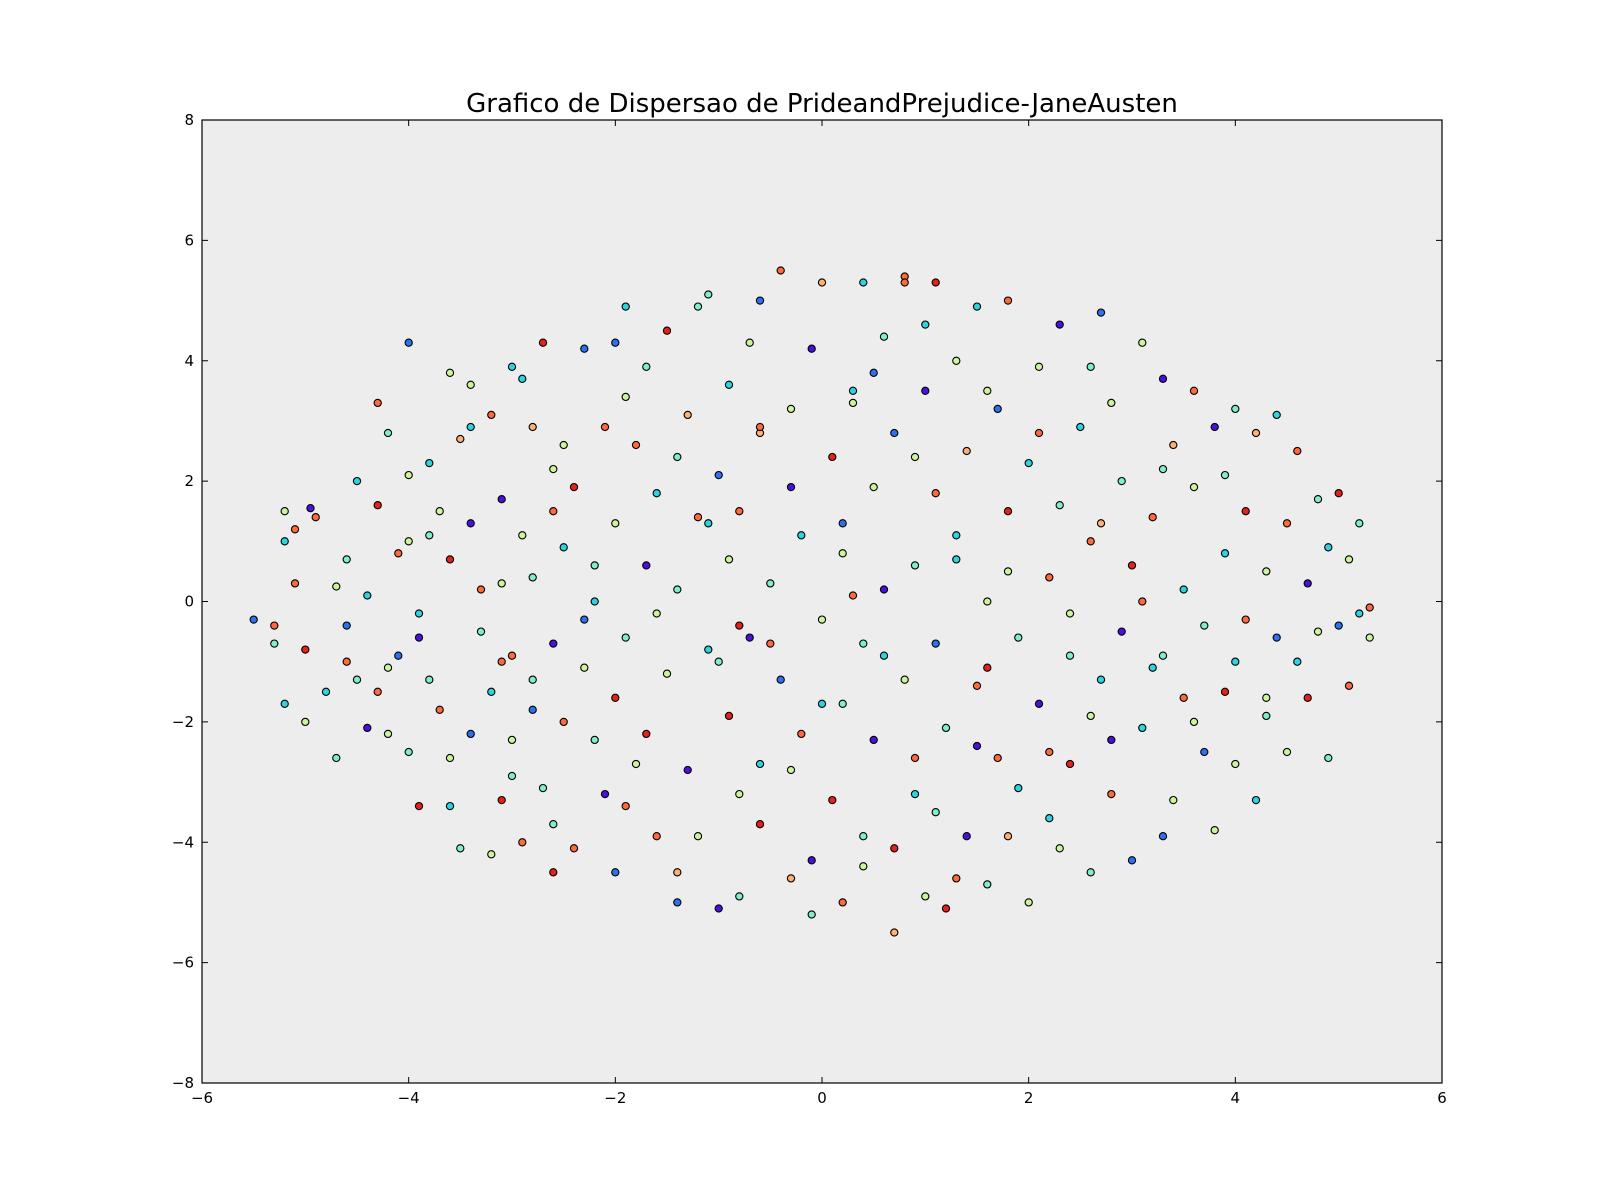 This screenshot has width=1600, height=1200. What do you see at coordinates (189, 120) in the screenshot?
I see `y-tick-label: 8` at bounding box center [189, 120].